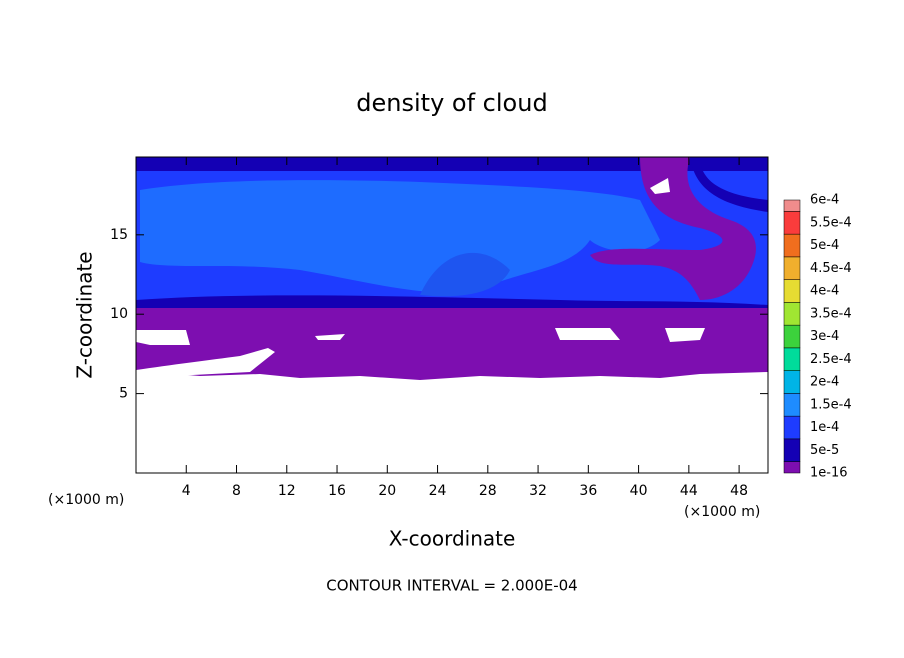 Image resolution: width=904 pixels, height=658 pixels. What do you see at coordinates (829, 473) in the screenshot?
I see `colorbar-label: 1e-16` at bounding box center [829, 473].